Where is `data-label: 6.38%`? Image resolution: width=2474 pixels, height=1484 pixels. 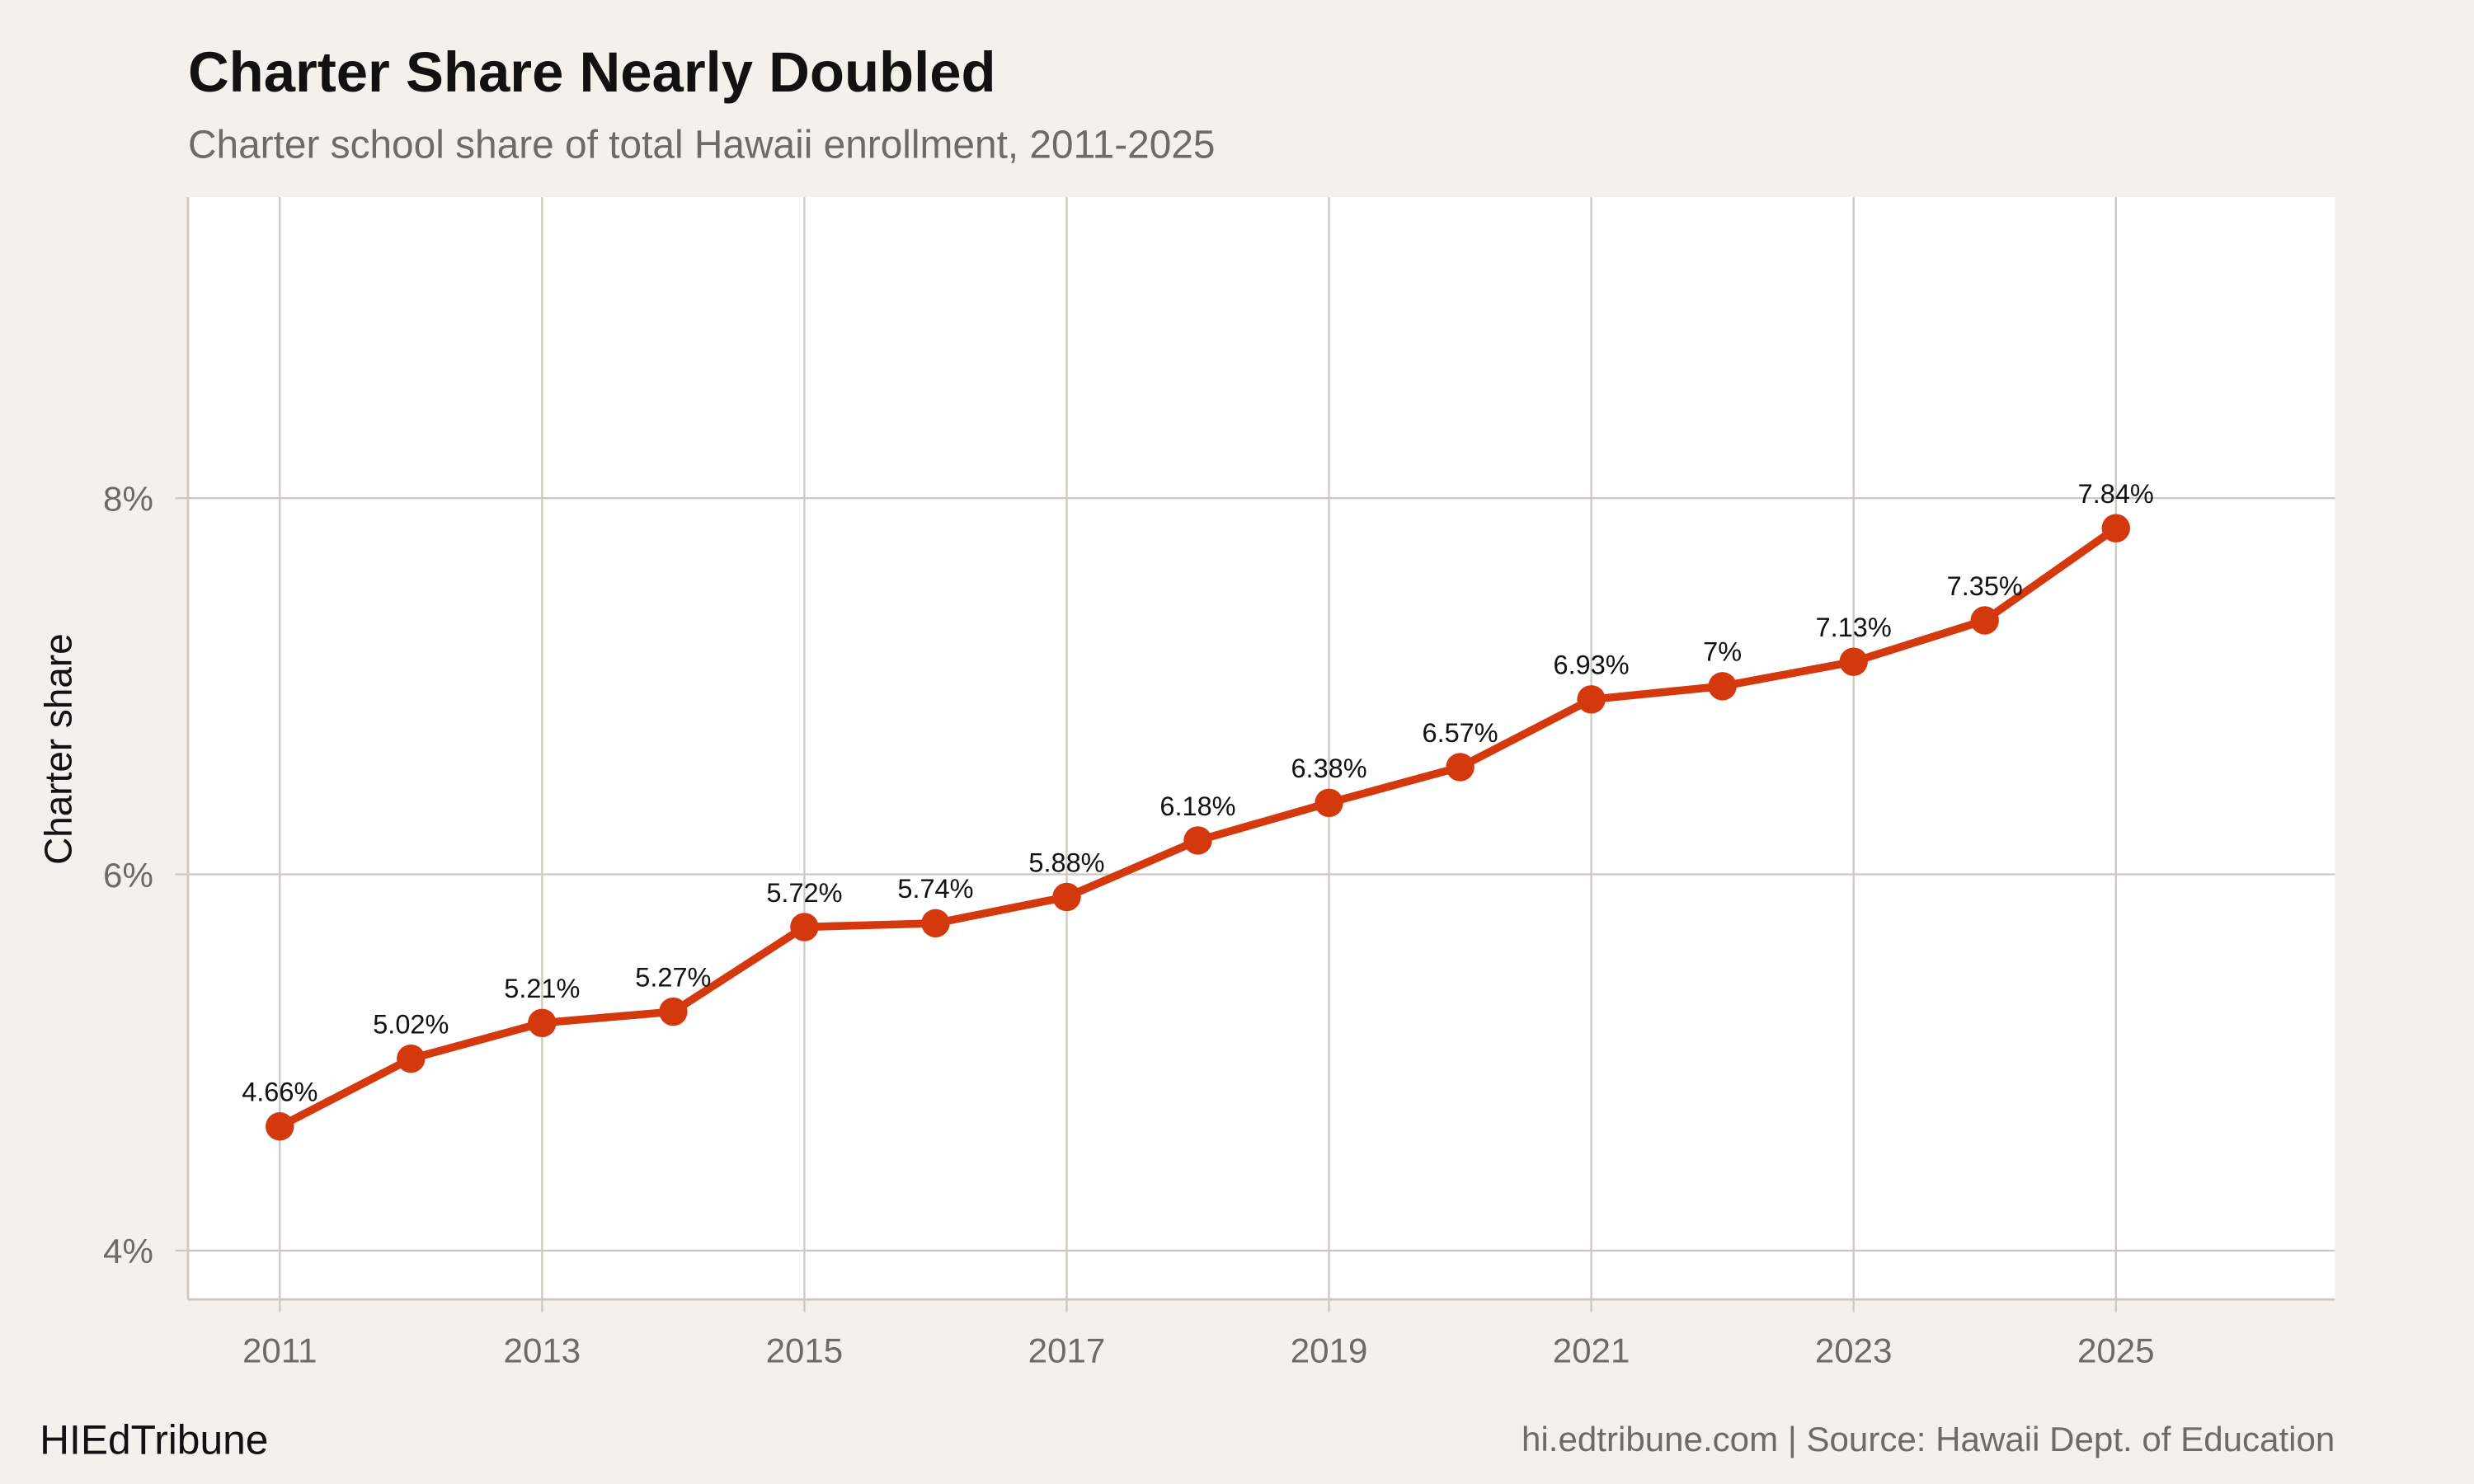
data-label: 6.38% is located at coordinates (1328, 768).